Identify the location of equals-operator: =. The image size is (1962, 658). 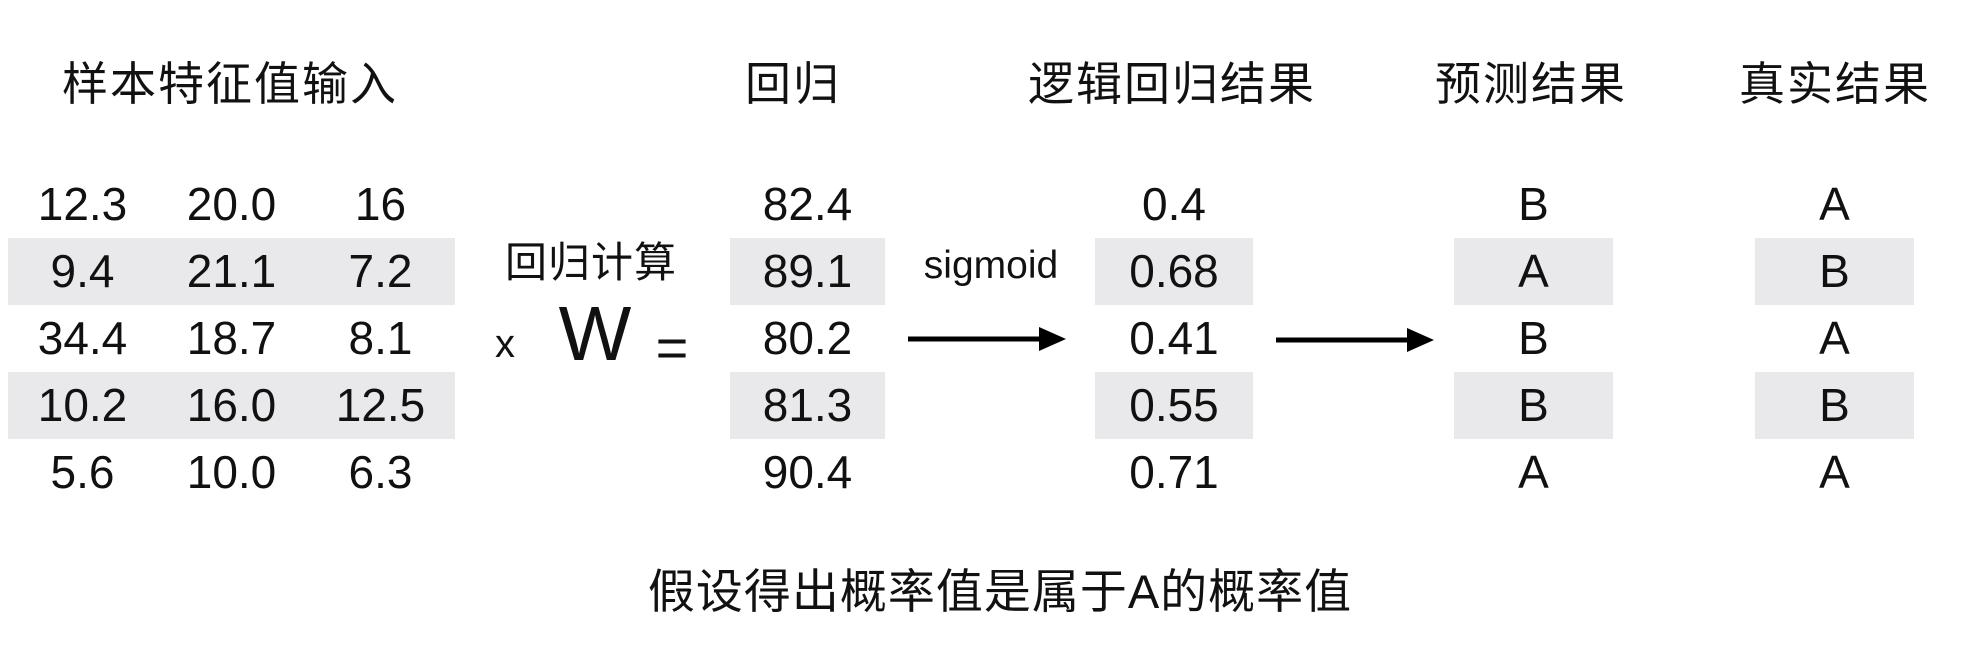
(672, 347).